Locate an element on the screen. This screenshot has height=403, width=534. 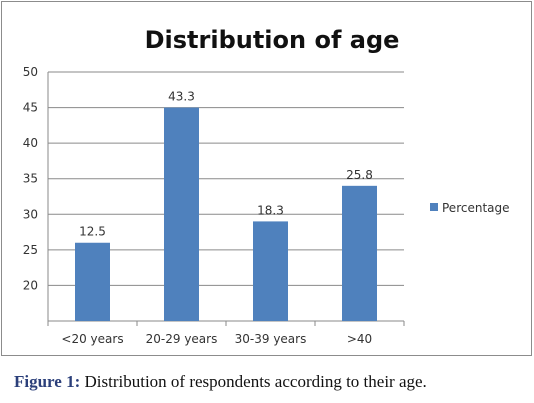
legend-swatch is located at coordinates (434, 207).